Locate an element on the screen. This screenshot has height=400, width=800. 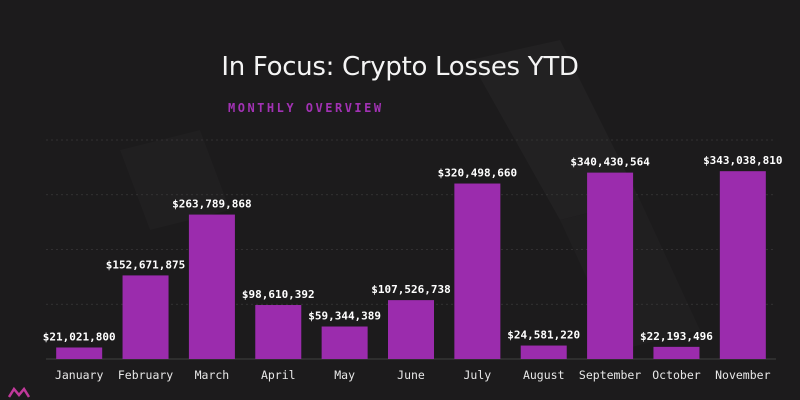
bar-march is located at coordinates (211, 286).